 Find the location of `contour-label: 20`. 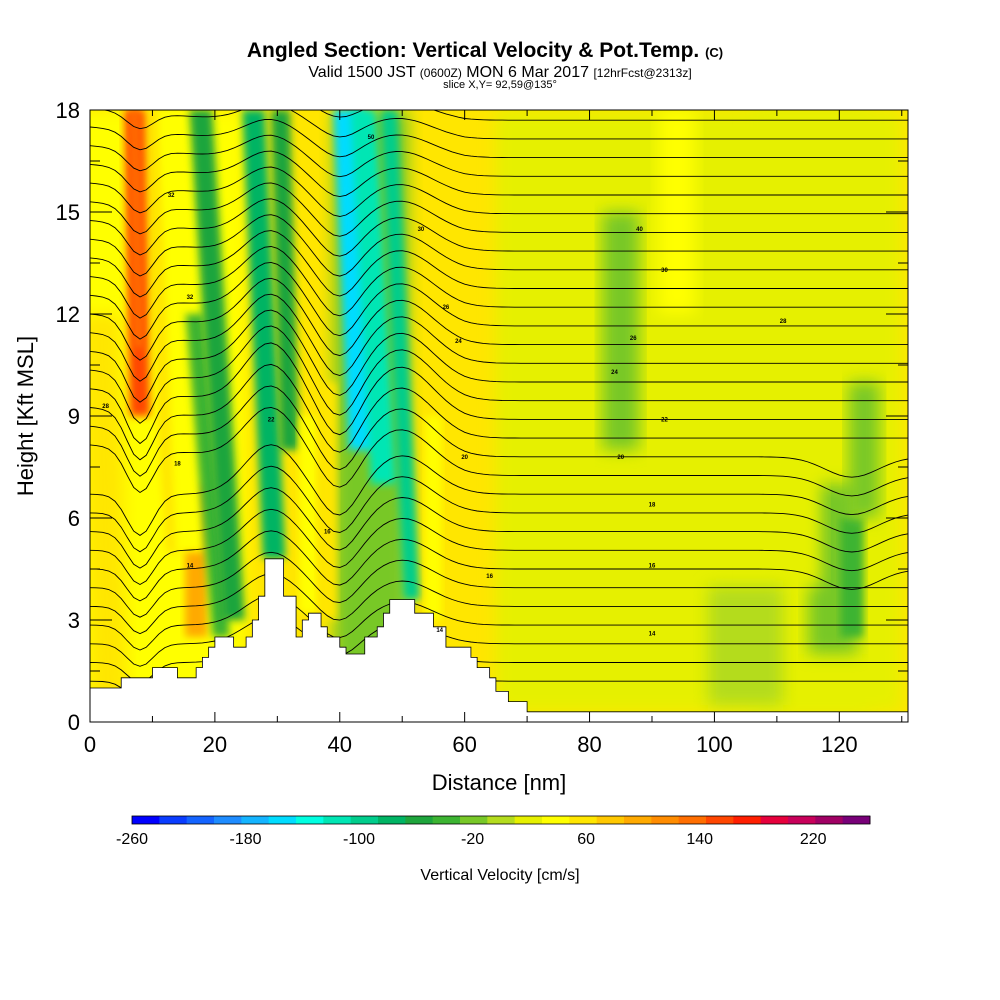

contour-label: 20 is located at coordinates (620, 458).